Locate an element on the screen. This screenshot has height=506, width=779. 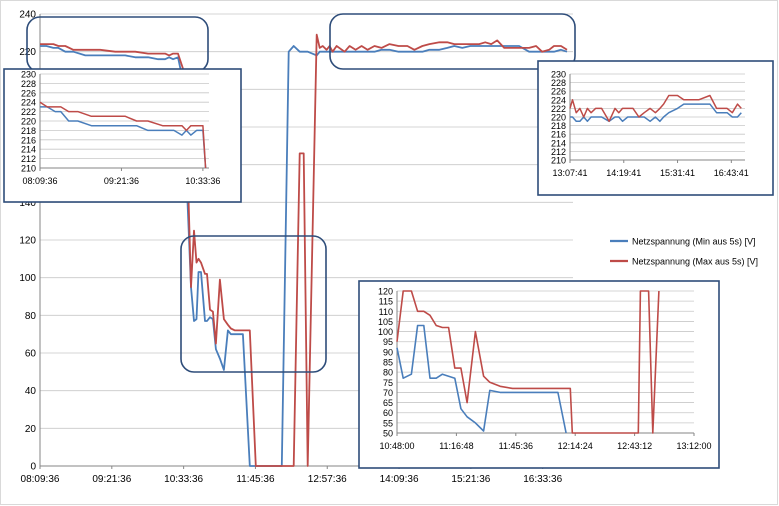
x-tick-label: 12:43:12 is located at coordinates (634, 446).